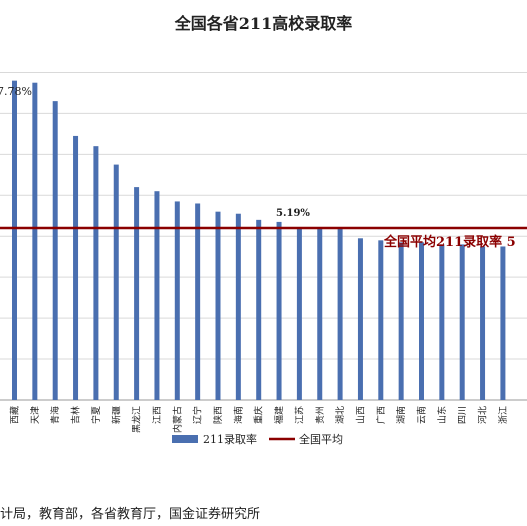 The height and width of the screenshot is (526, 527). I want to click on x-tick-label: 湖南, so click(401, 415).